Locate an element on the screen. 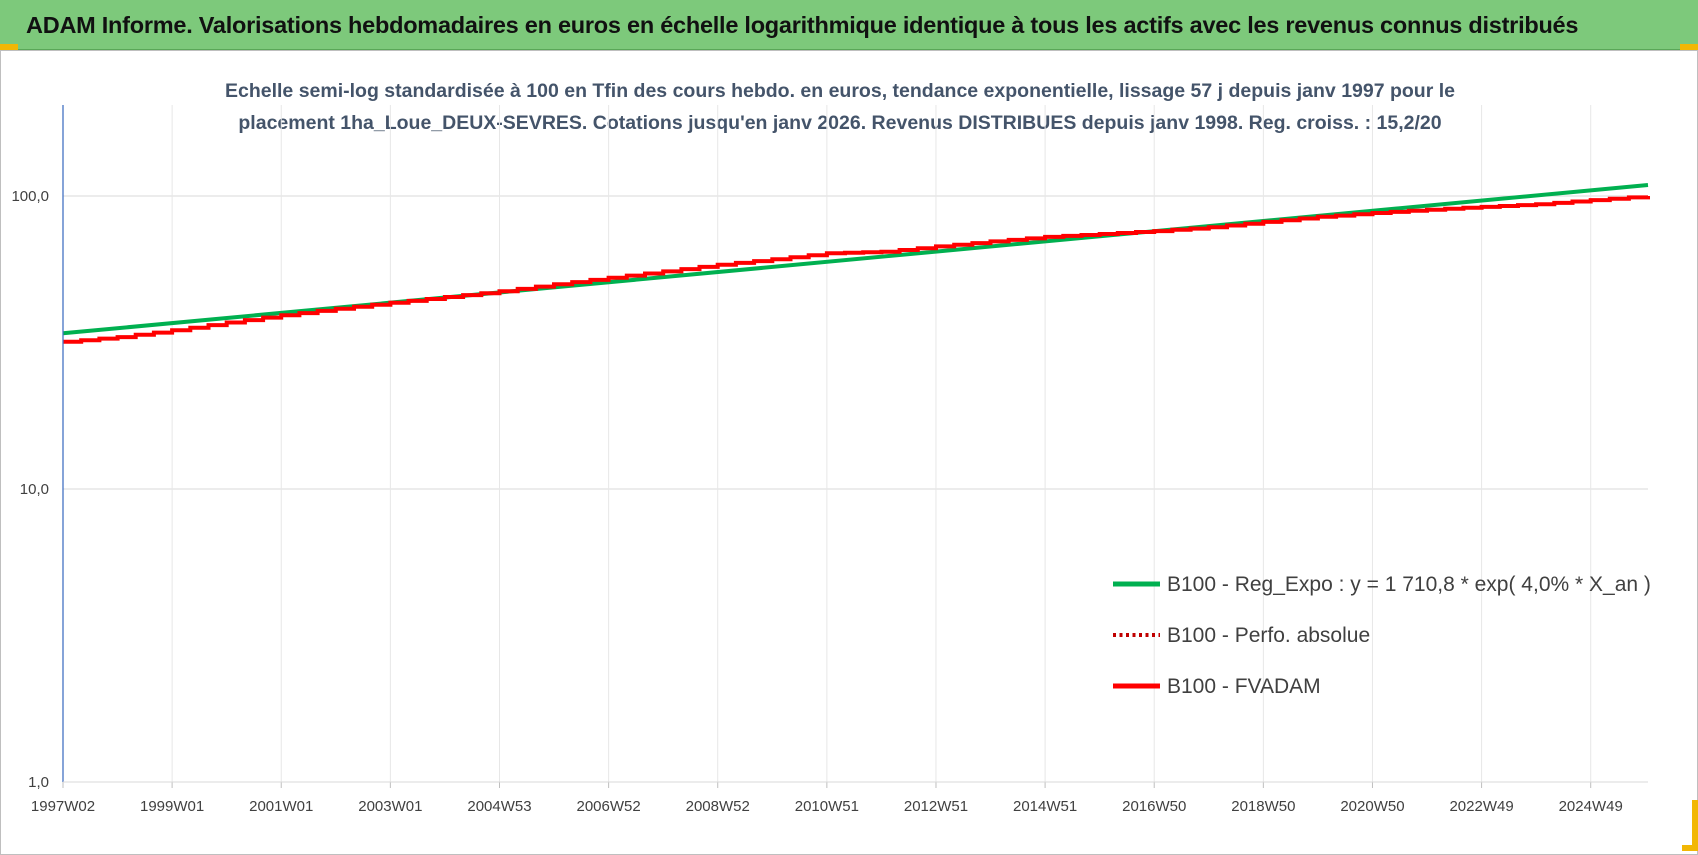 The width and height of the screenshot is (1698, 855). legend-label-fvadam: B100 - FVADAM is located at coordinates (1244, 686).